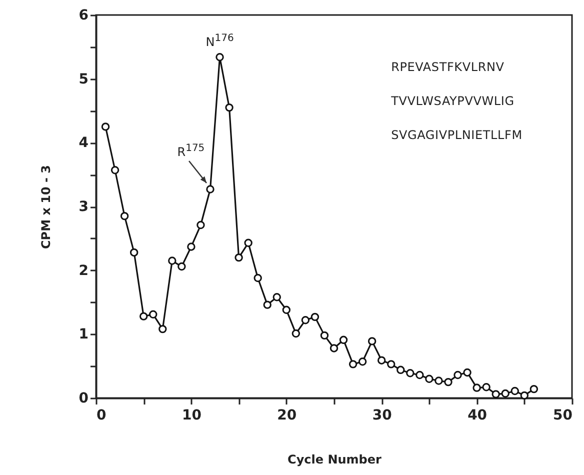 The image size is (584, 475). What do you see at coordinates (287, 416) in the screenshot?
I see `x-tick-label: 20` at bounding box center [287, 416].